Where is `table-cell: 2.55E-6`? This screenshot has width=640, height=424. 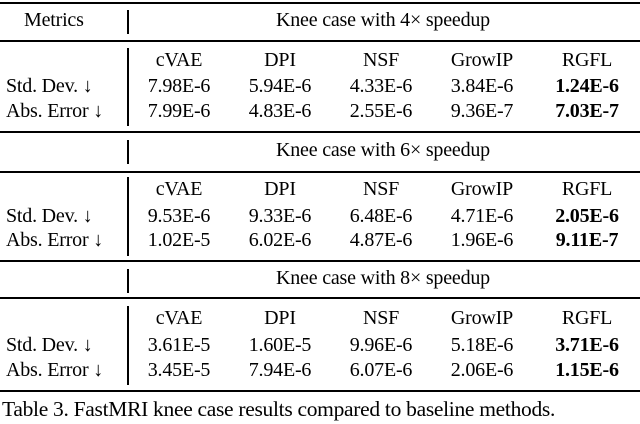
table-cell: 2.55E-6 is located at coordinates (381, 111).